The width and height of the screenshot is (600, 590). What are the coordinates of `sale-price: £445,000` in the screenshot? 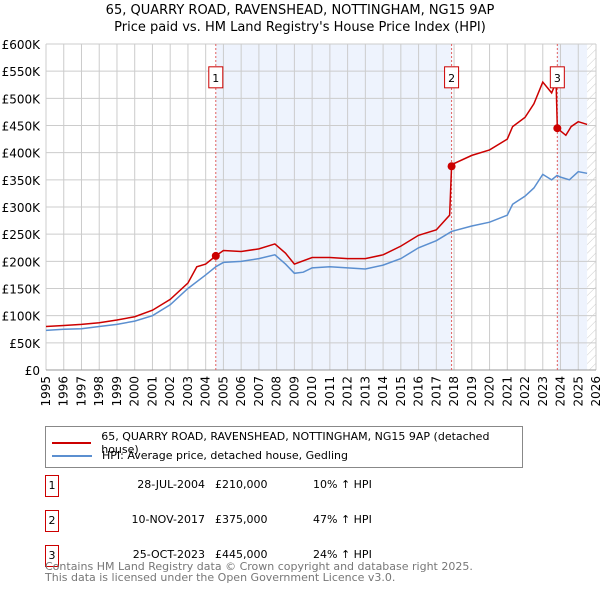 It's located at (241, 554).